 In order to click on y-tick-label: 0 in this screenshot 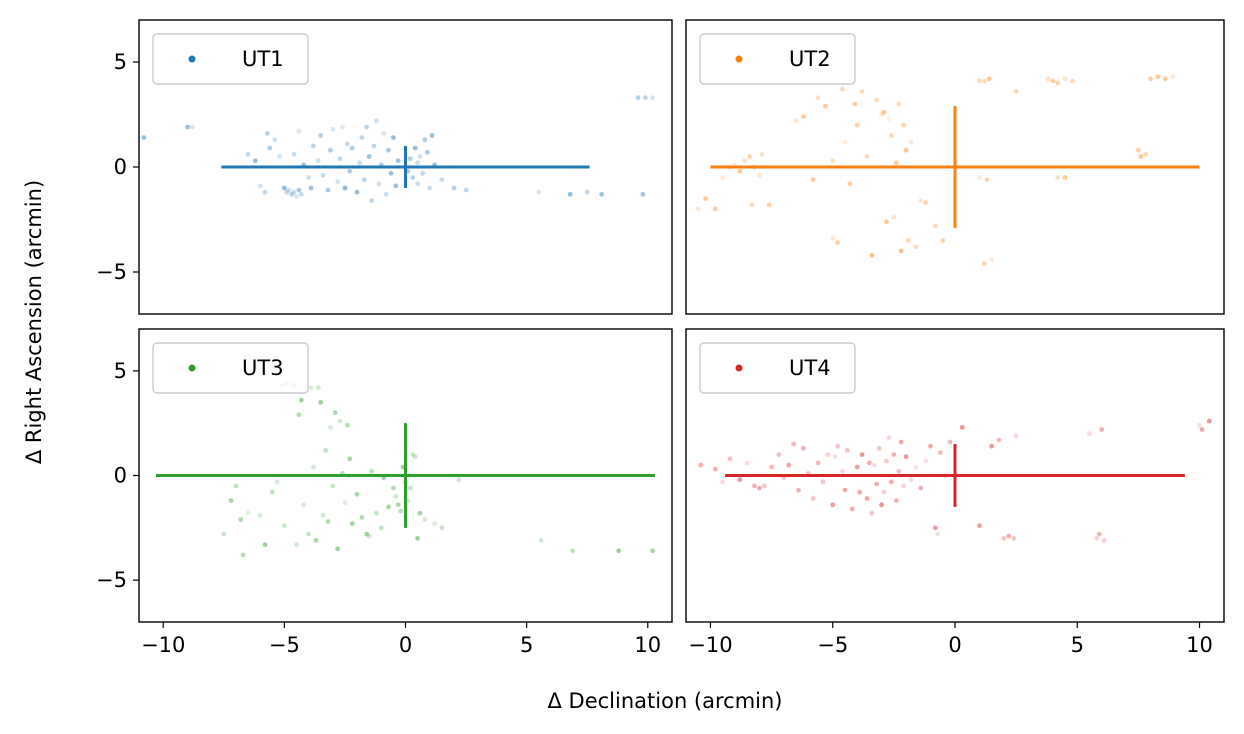, I will do `click(120, 167)`.